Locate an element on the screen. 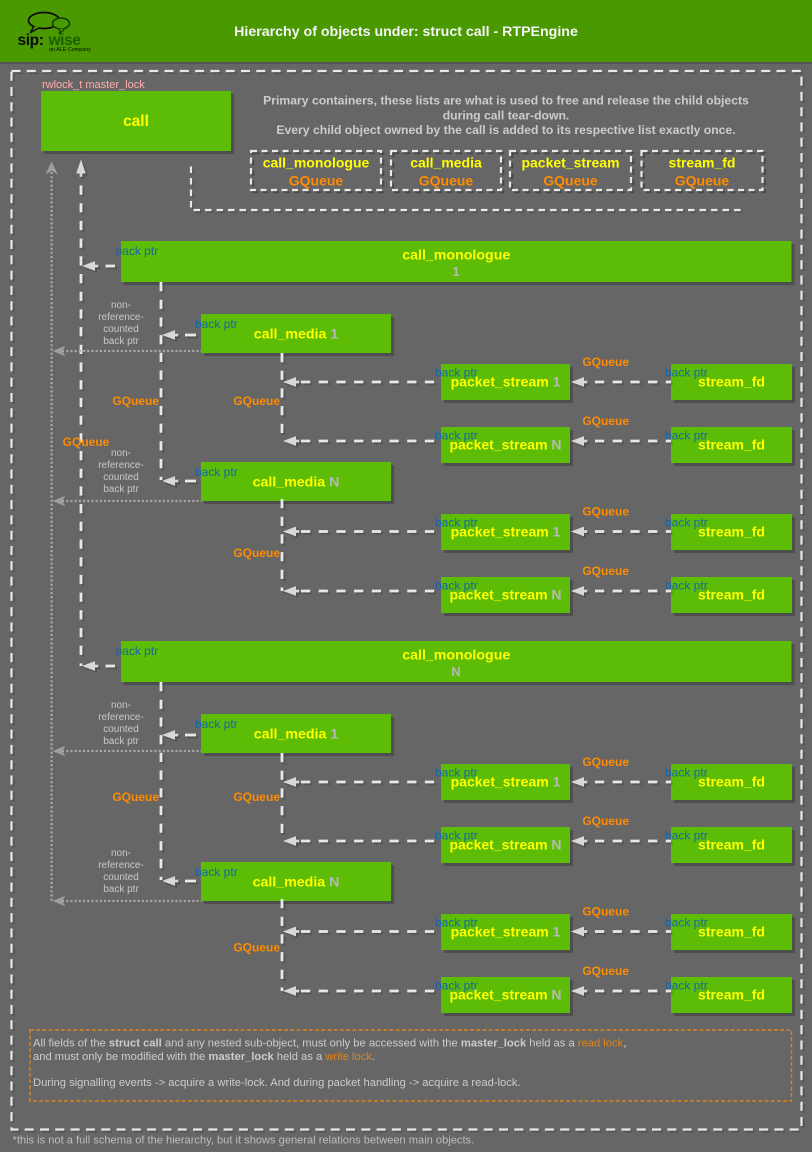 Image resolution: width=812 pixels, height=1152 pixels. svg-text: rwlock_t master_lock is located at coordinates (93, 85).